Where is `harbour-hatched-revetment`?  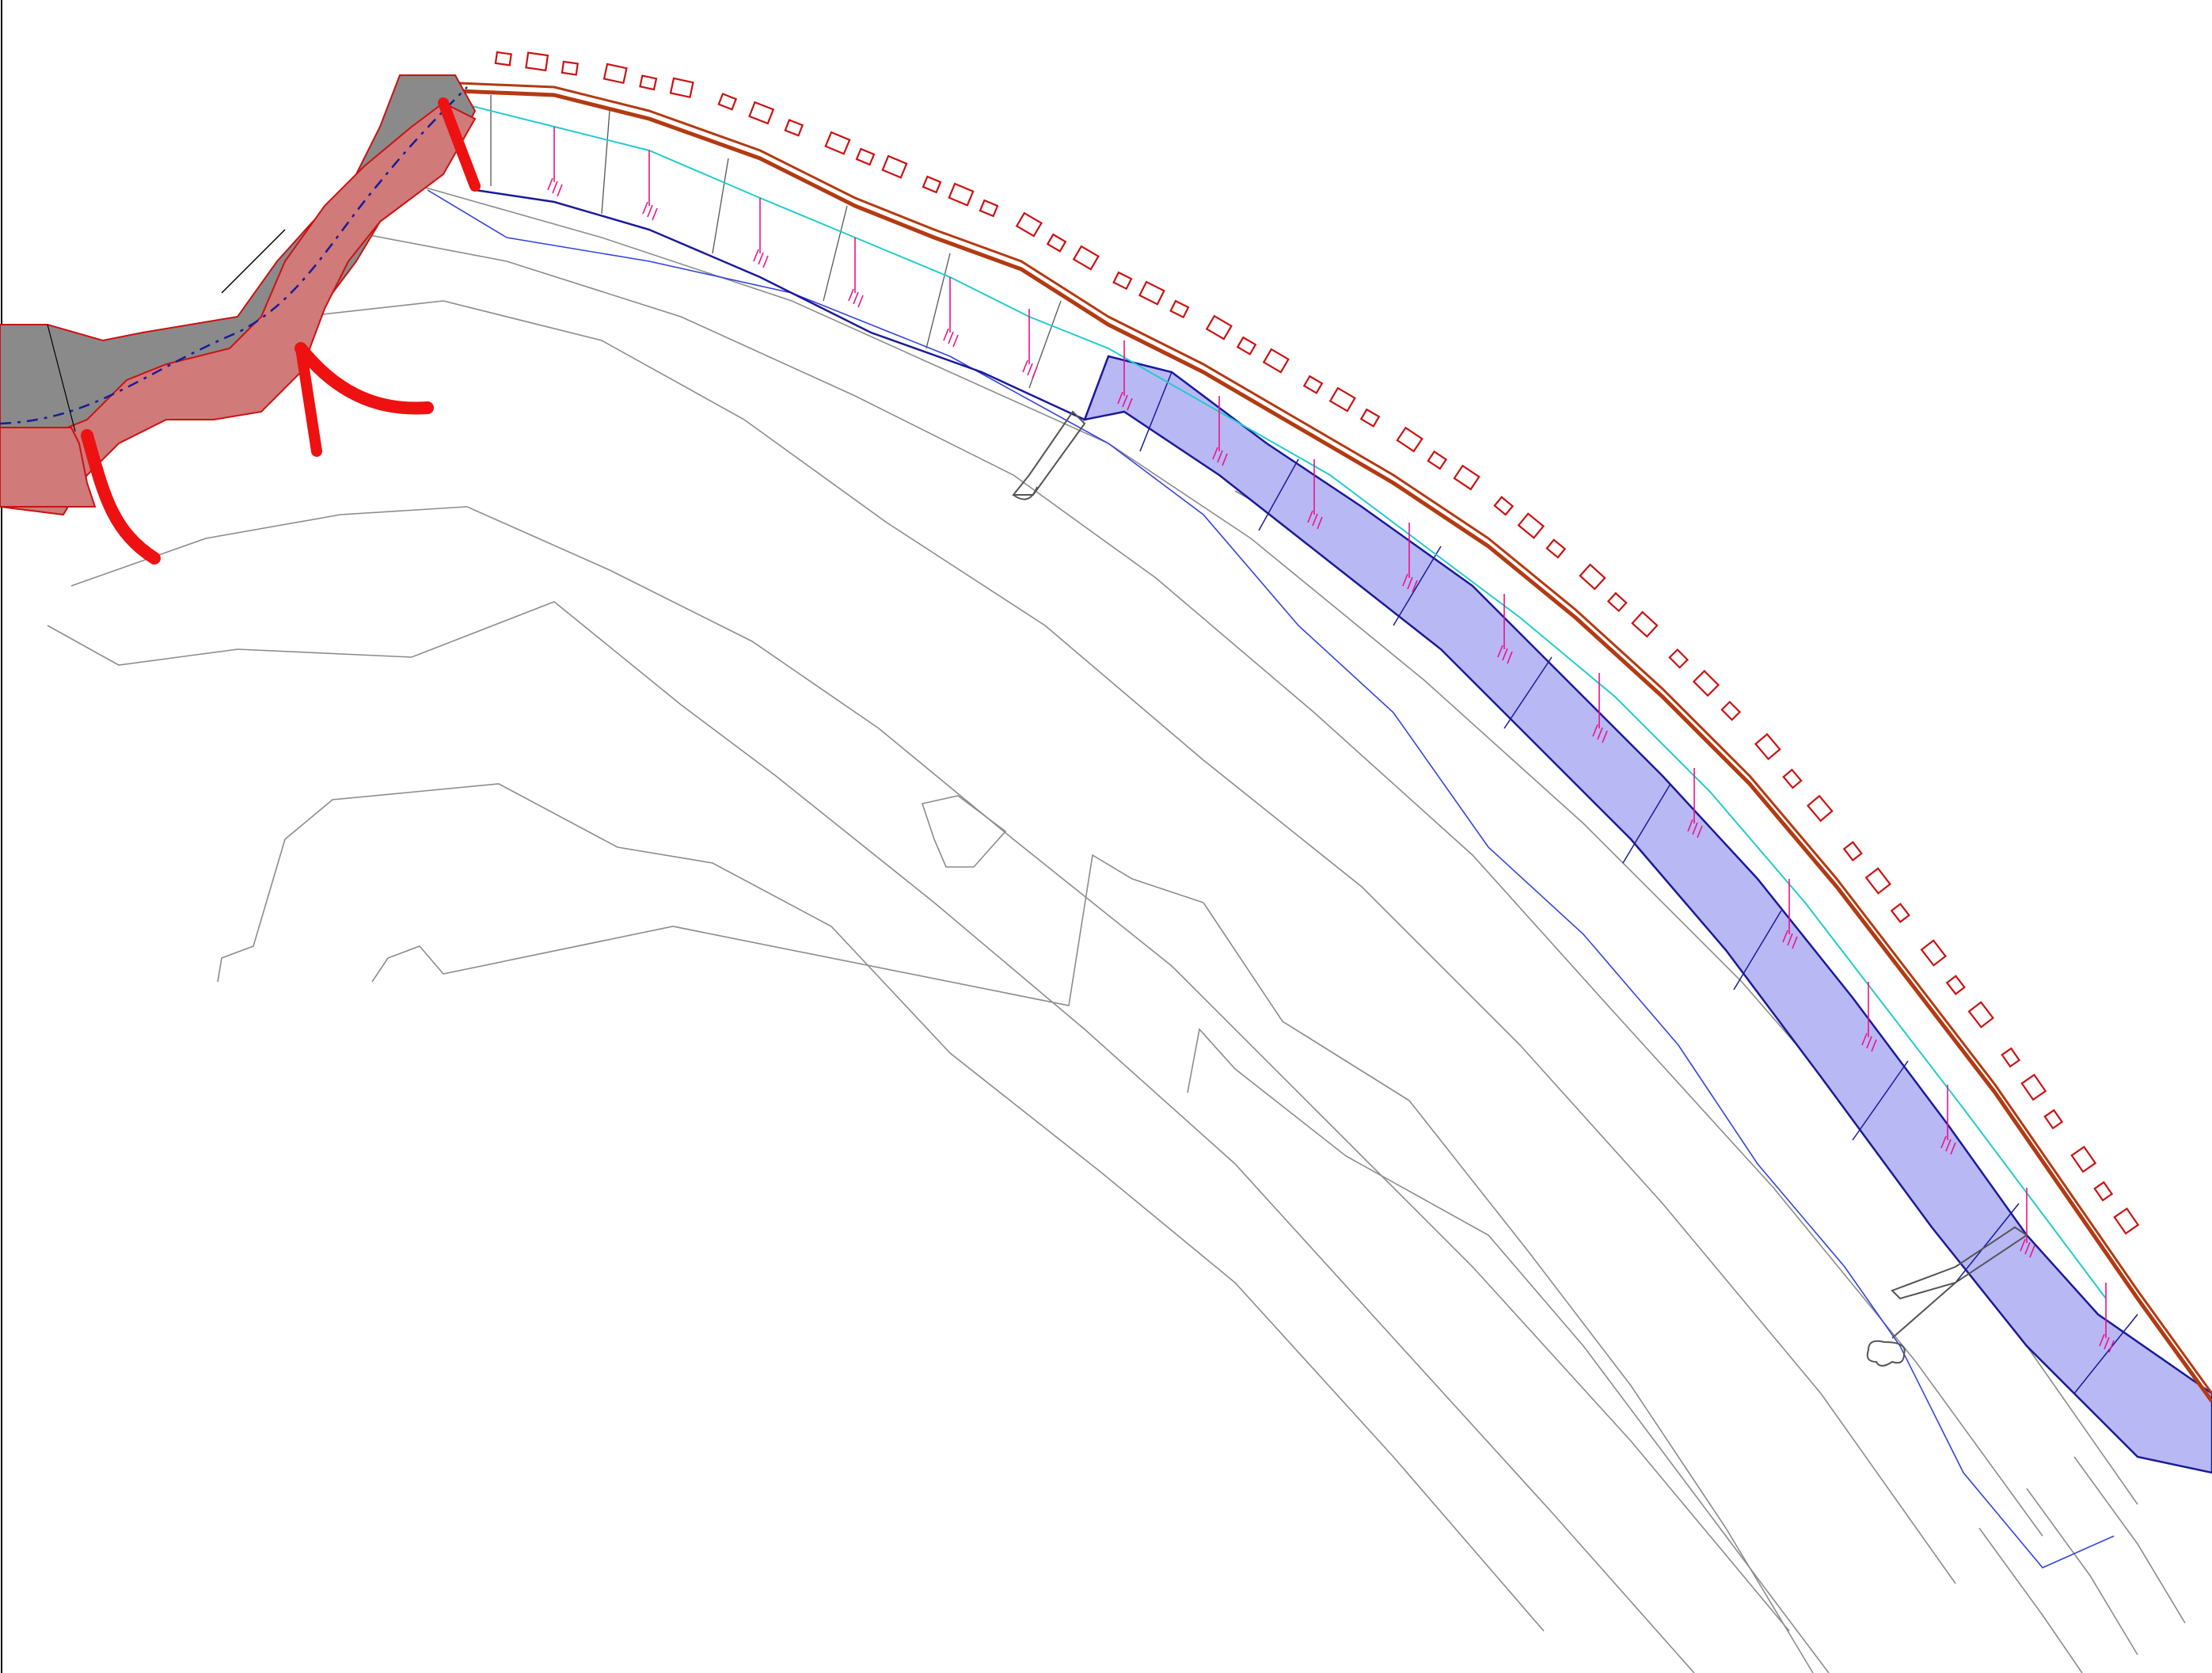 harbour-hatched-revetment is located at coordinates (238, 308).